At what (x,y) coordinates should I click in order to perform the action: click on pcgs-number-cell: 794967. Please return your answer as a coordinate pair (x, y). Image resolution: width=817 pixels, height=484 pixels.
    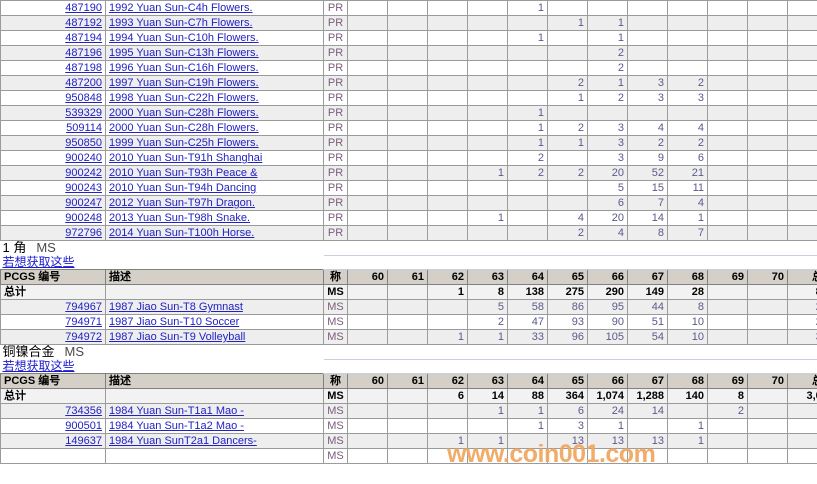
    Looking at the image, I should click on (53, 307).